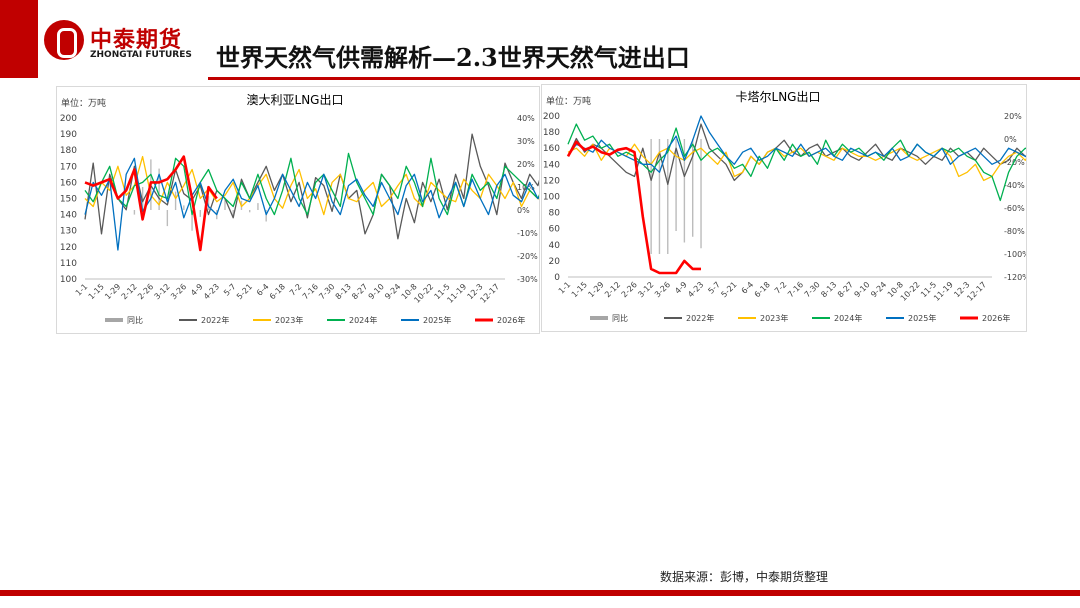 The width and height of the screenshot is (1080, 608). What do you see at coordinates (762, 289) in the screenshot?
I see `qat-x-tick: 6-18` at bounding box center [762, 289].